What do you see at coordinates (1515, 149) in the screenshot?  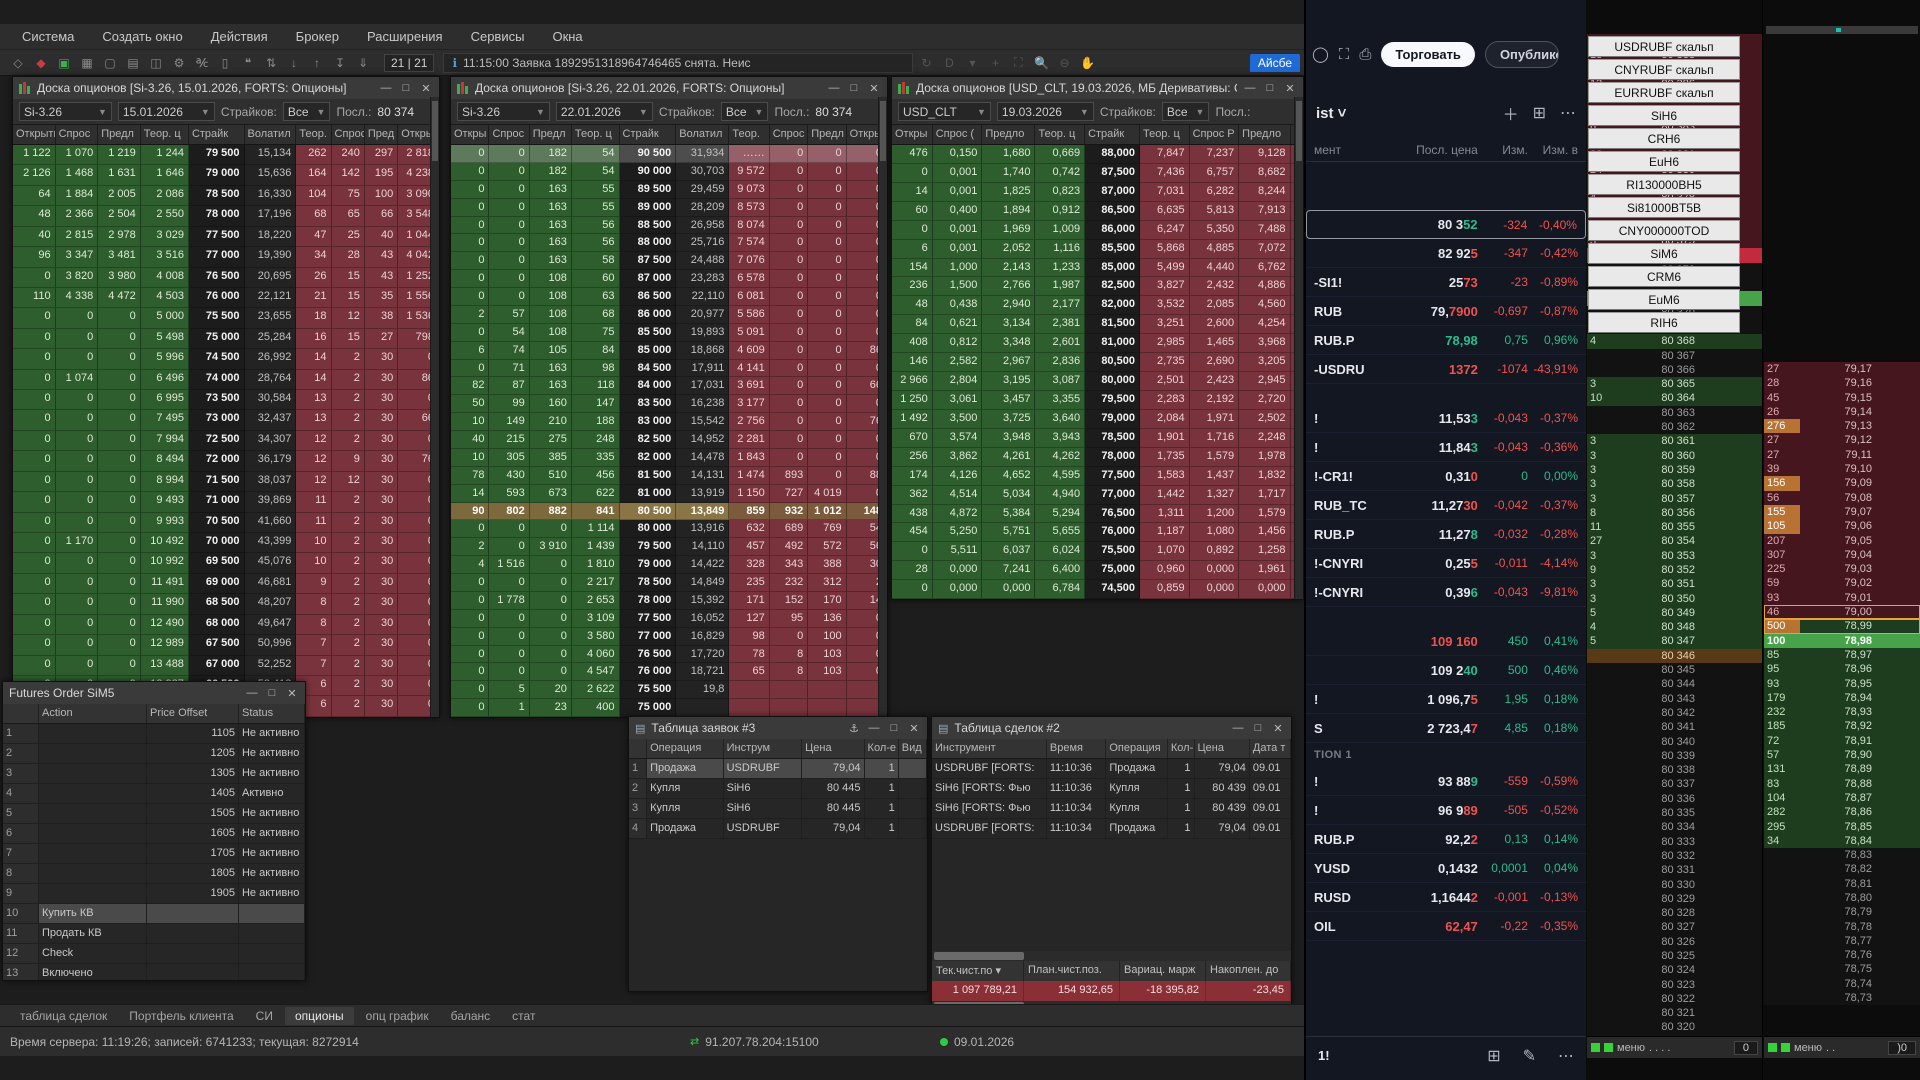 I see `column-change: Изм.` at bounding box center [1515, 149].